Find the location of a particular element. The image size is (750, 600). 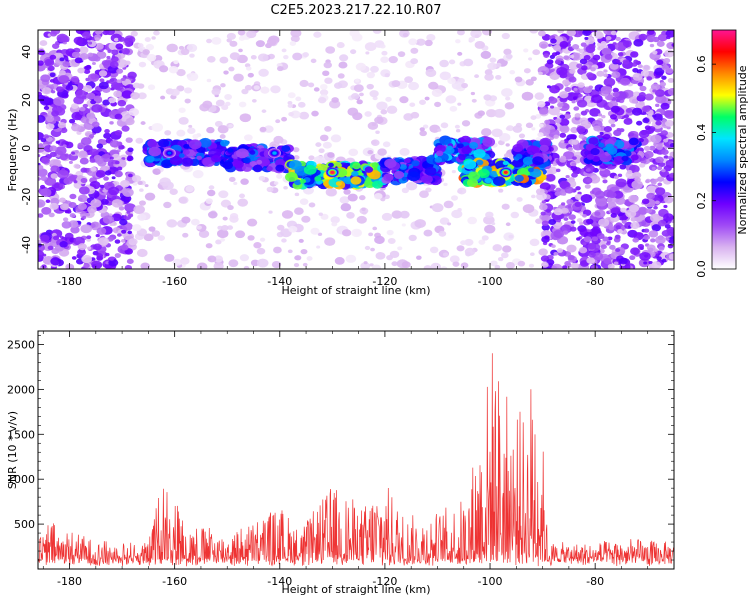

colorbar-ticks: 0.0 0.2 0.4 0.6 is located at coordinates (705, 166).